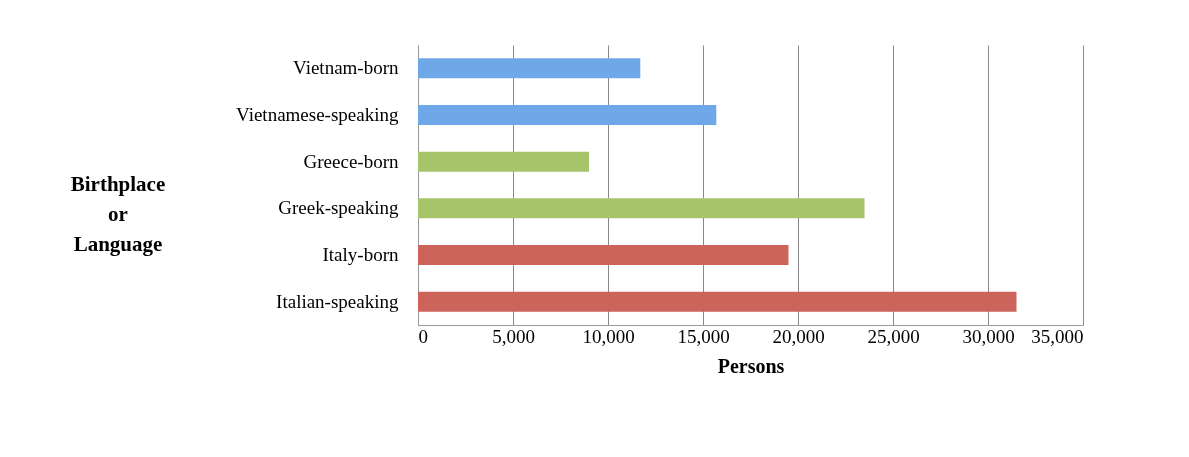  What do you see at coordinates (317, 114) in the screenshot?
I see `y-tick-label: Vietnamese-speaking` at bounding box center [317, 114].